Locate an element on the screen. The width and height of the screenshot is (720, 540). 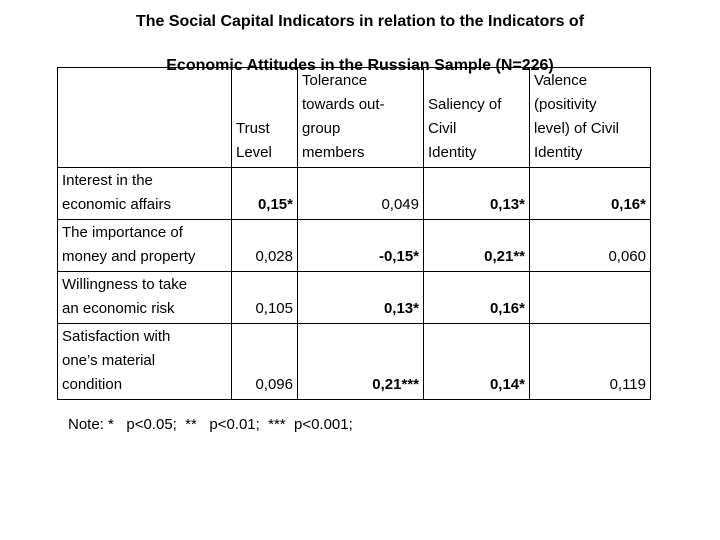
row-label: Interest in the economic affairs is located at coordinates (144, 193).